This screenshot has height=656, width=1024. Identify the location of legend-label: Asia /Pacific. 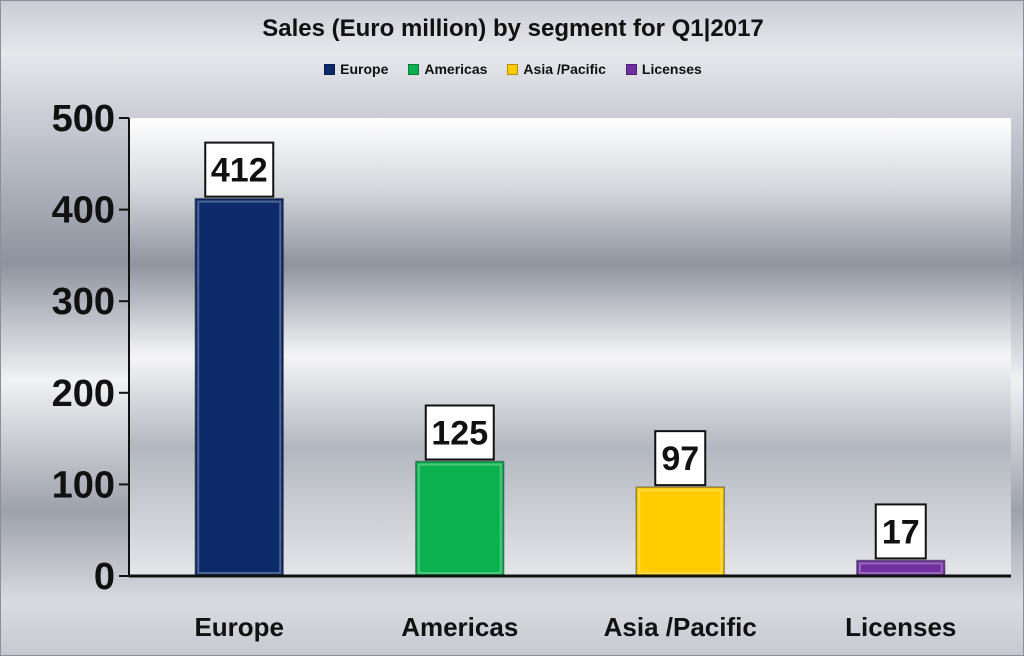
(564, 69).